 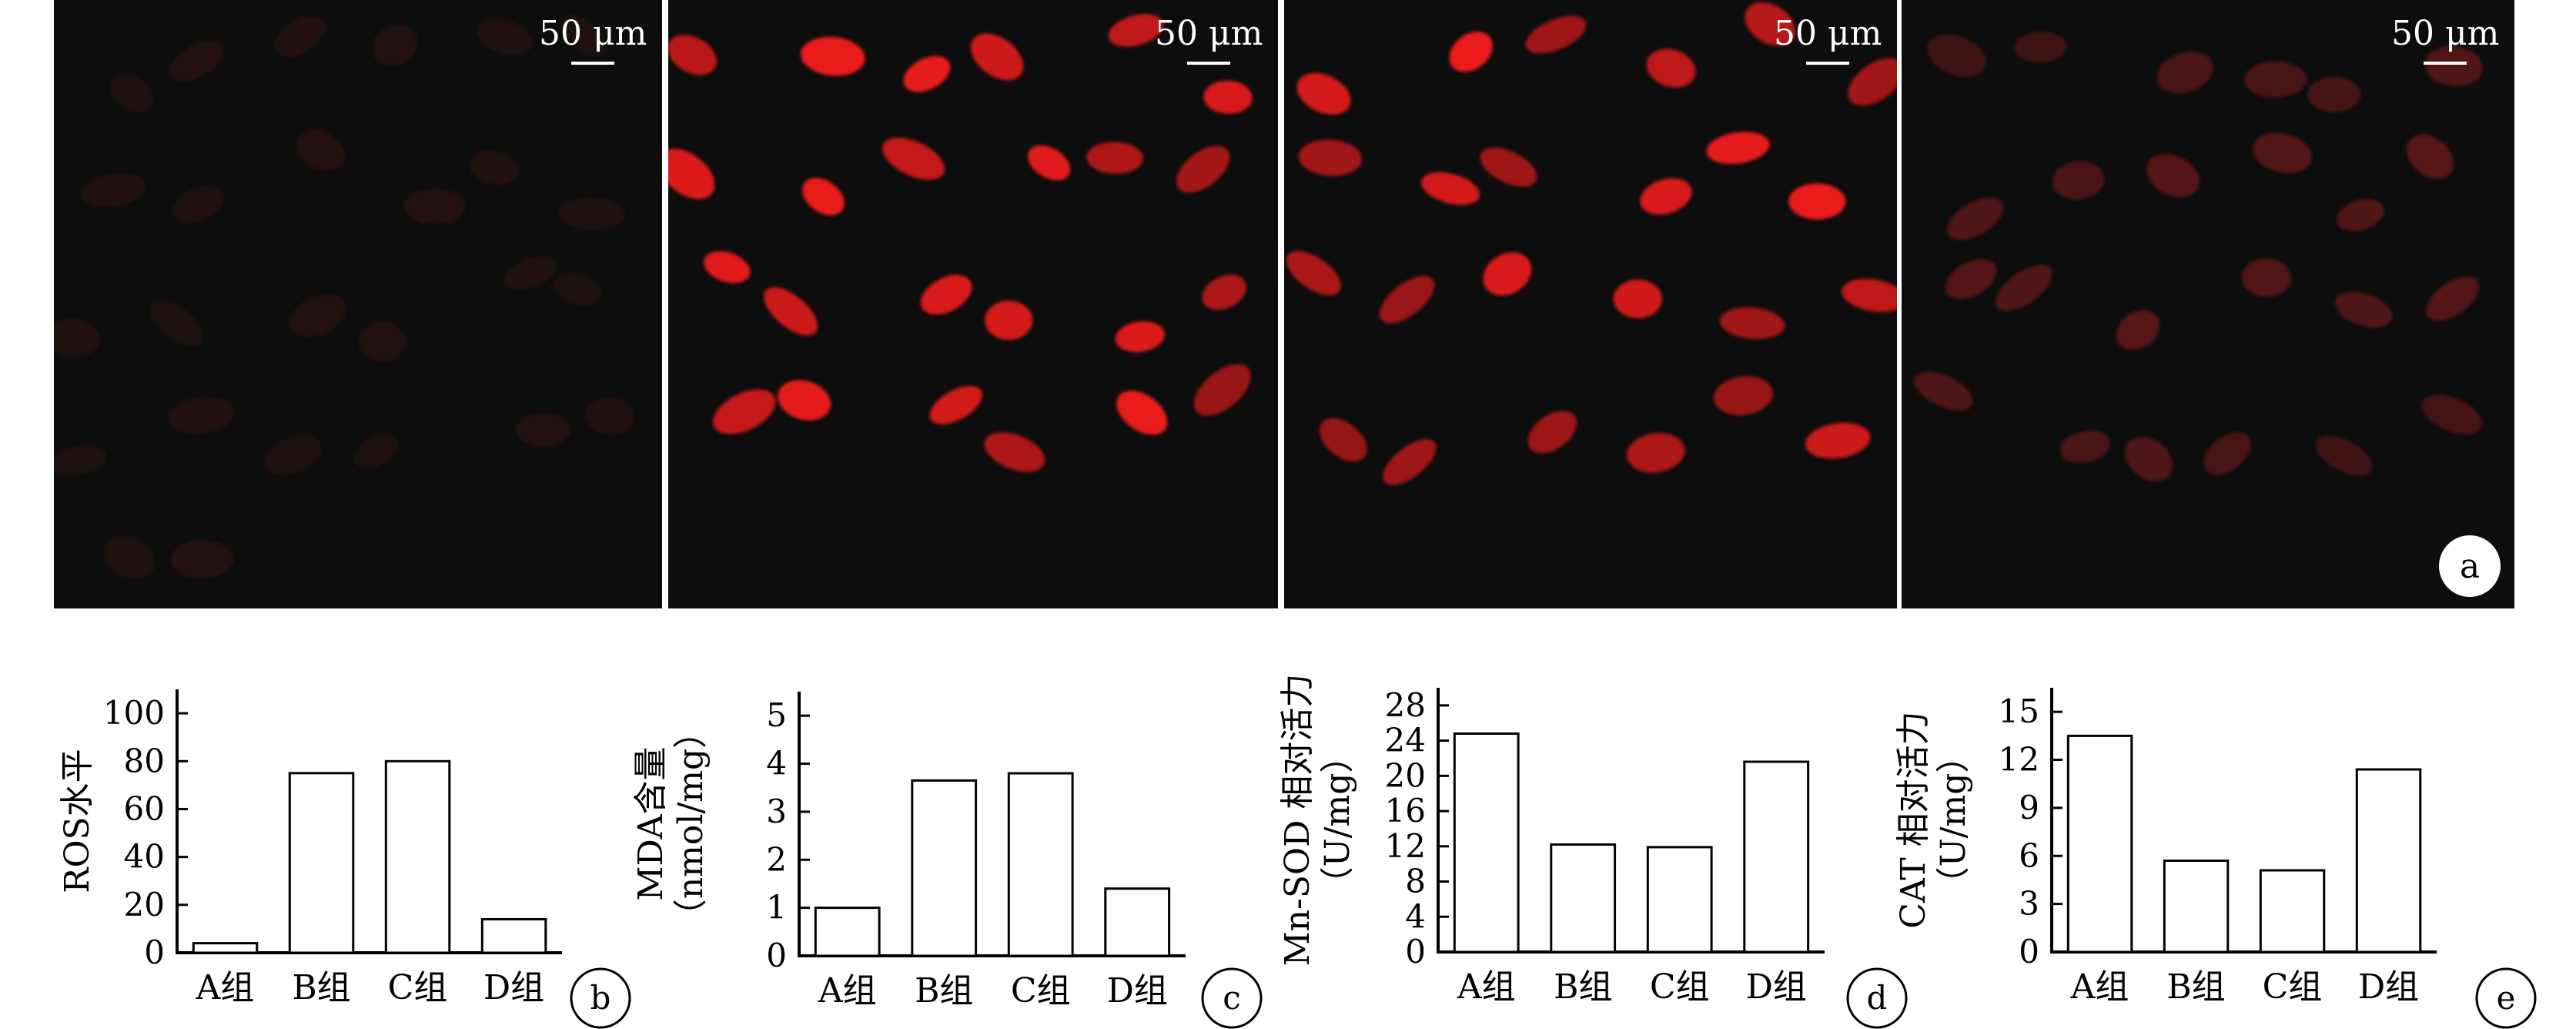 What do you see at coordinates (776, 715) in the screenshot?
I see `y-tick-label: 5` at bounding box center [776, 715].